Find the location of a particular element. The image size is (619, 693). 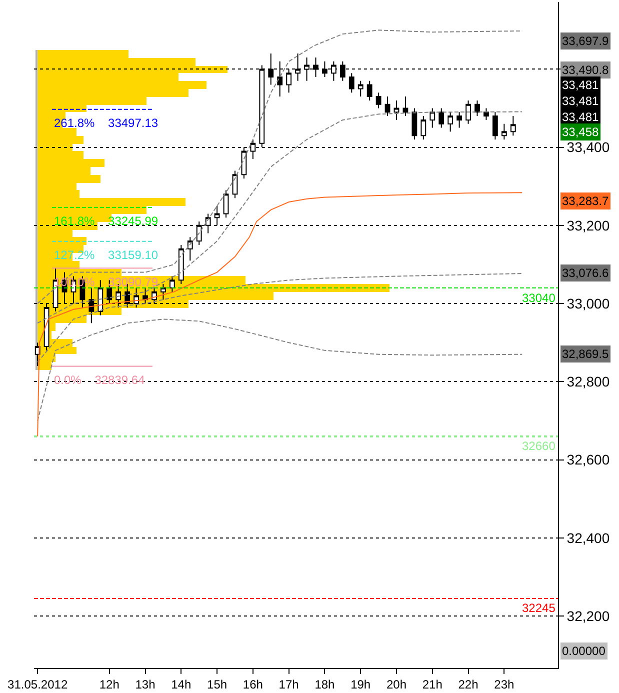

text: 32,869.5 is located at coordinates (586, 354).